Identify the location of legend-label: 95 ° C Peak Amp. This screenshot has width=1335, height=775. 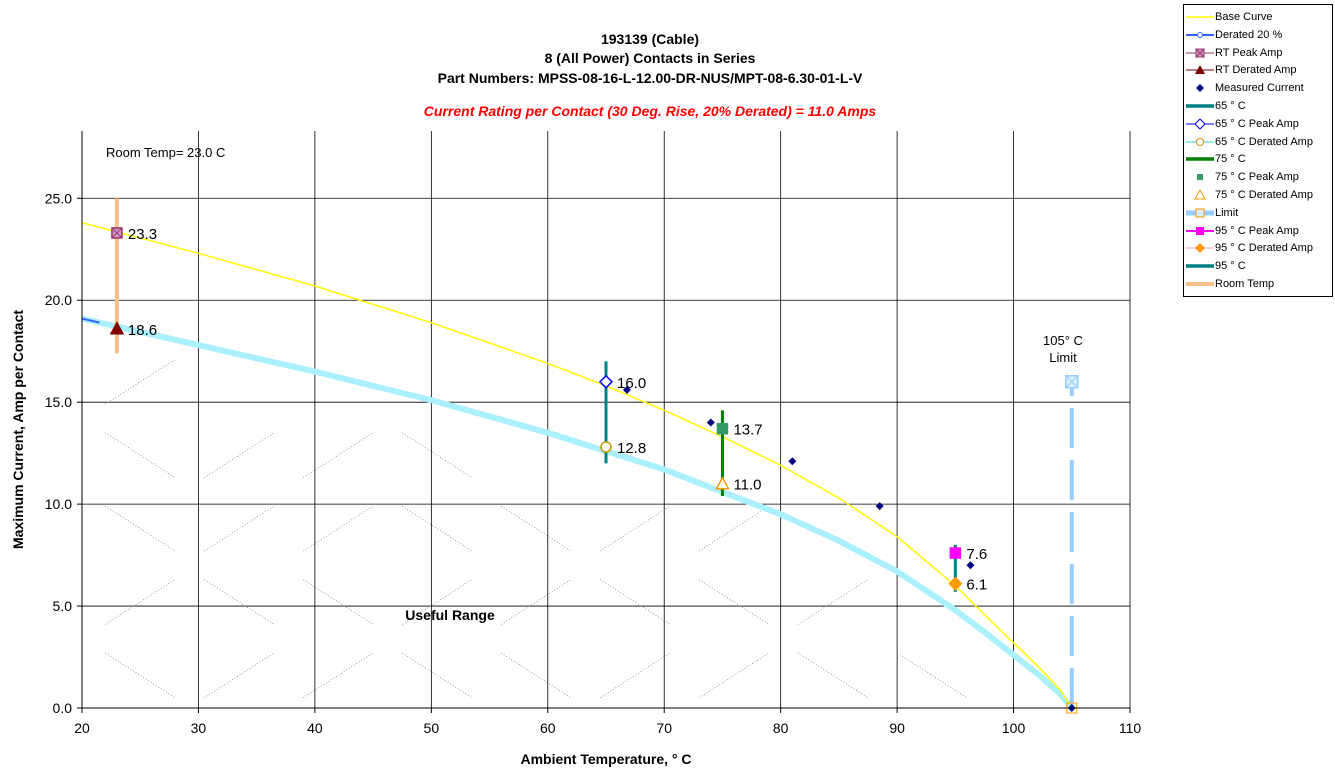
(1257, 230).